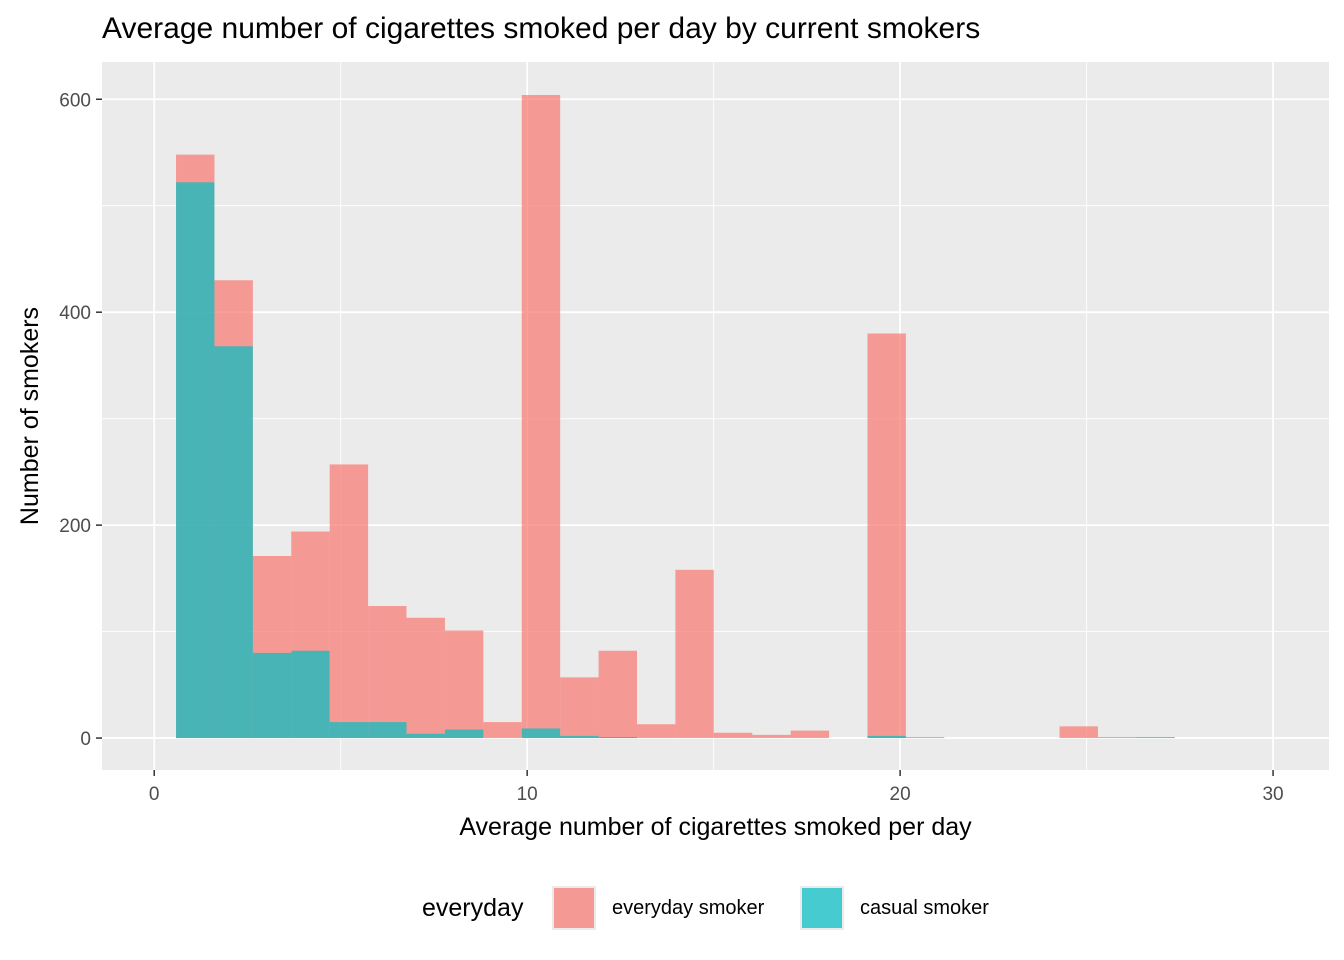 The width and height of the screenshot is (1344, 960). Describe the element at coordinates (154, 794) in the screenshot. I see `x-tick-label: 0` at that location.